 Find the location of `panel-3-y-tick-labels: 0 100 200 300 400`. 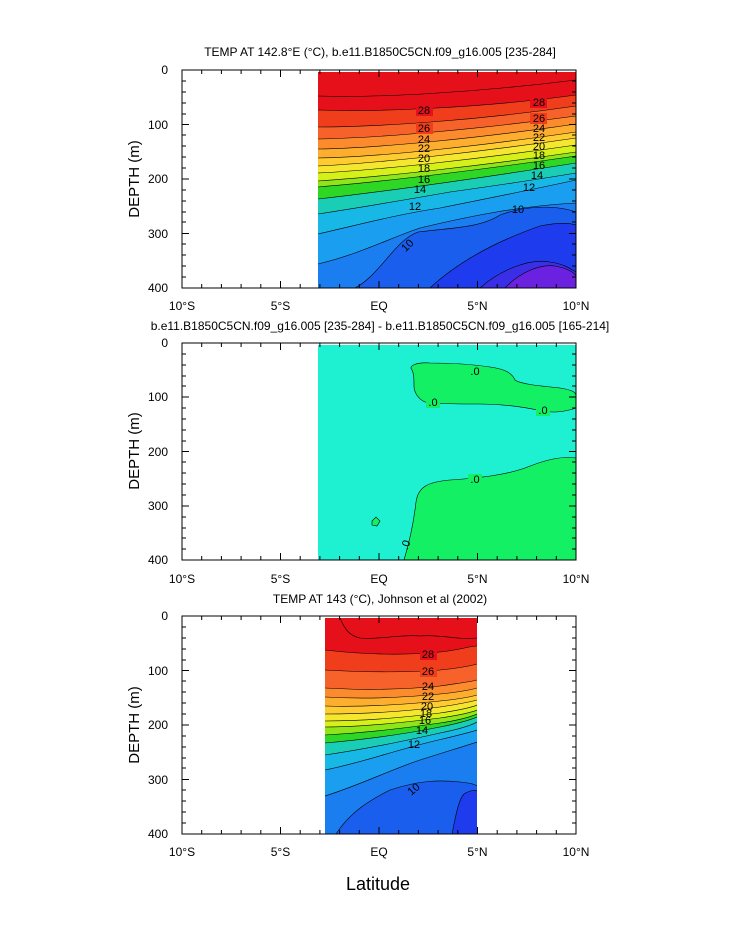

panel-3-y-tick-labels: 0 100 200 300 400 is located at coordinates (158, 725).